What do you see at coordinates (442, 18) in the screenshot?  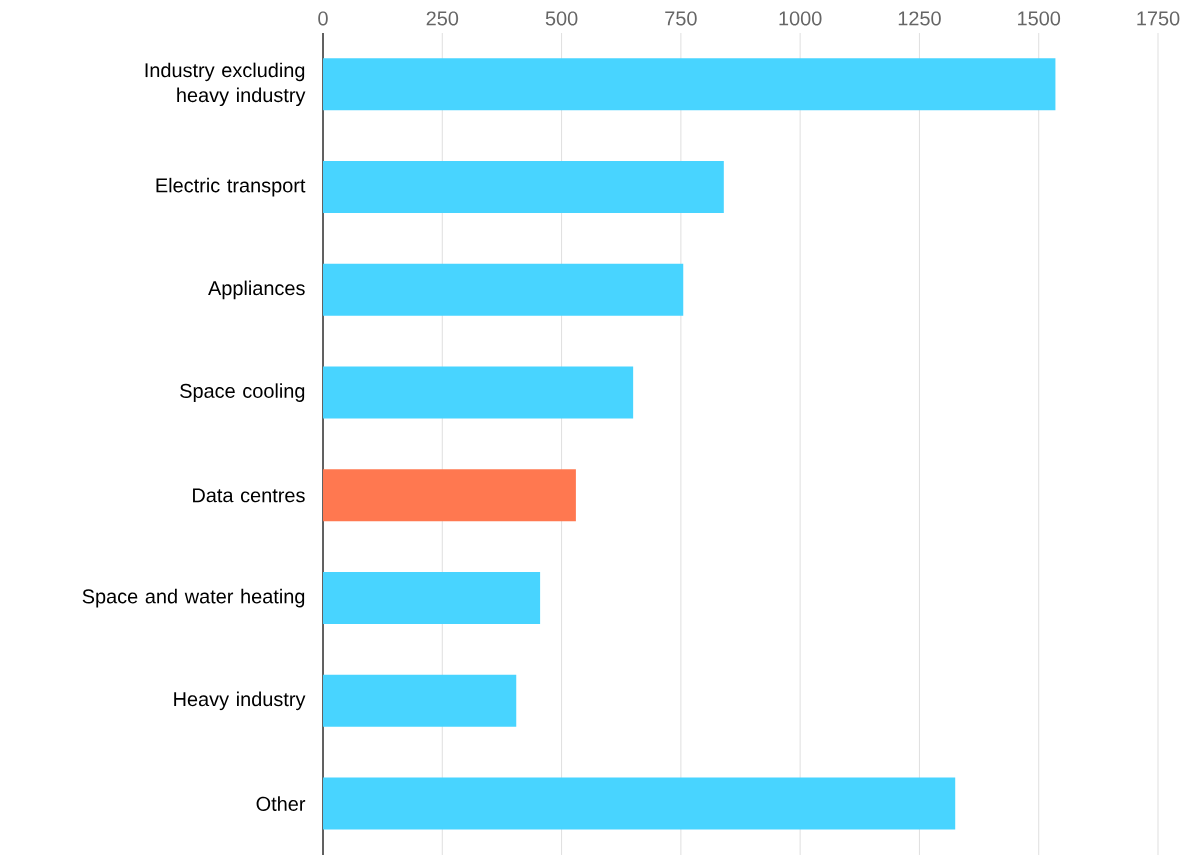 I see `x-tick-label: 250` at bounding box center [442, 18].